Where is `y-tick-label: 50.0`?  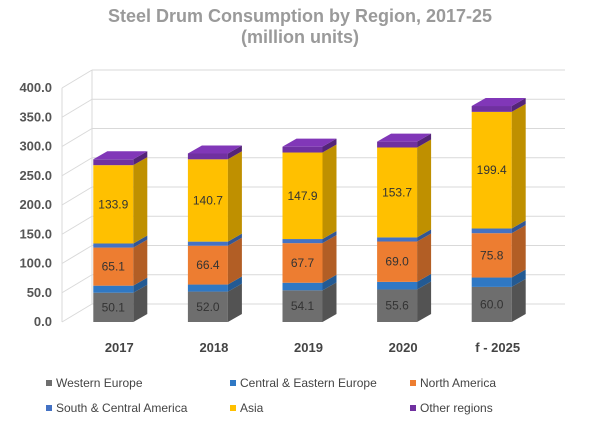 y-tick-label: 50.0 is located at coordinates (39, 292).